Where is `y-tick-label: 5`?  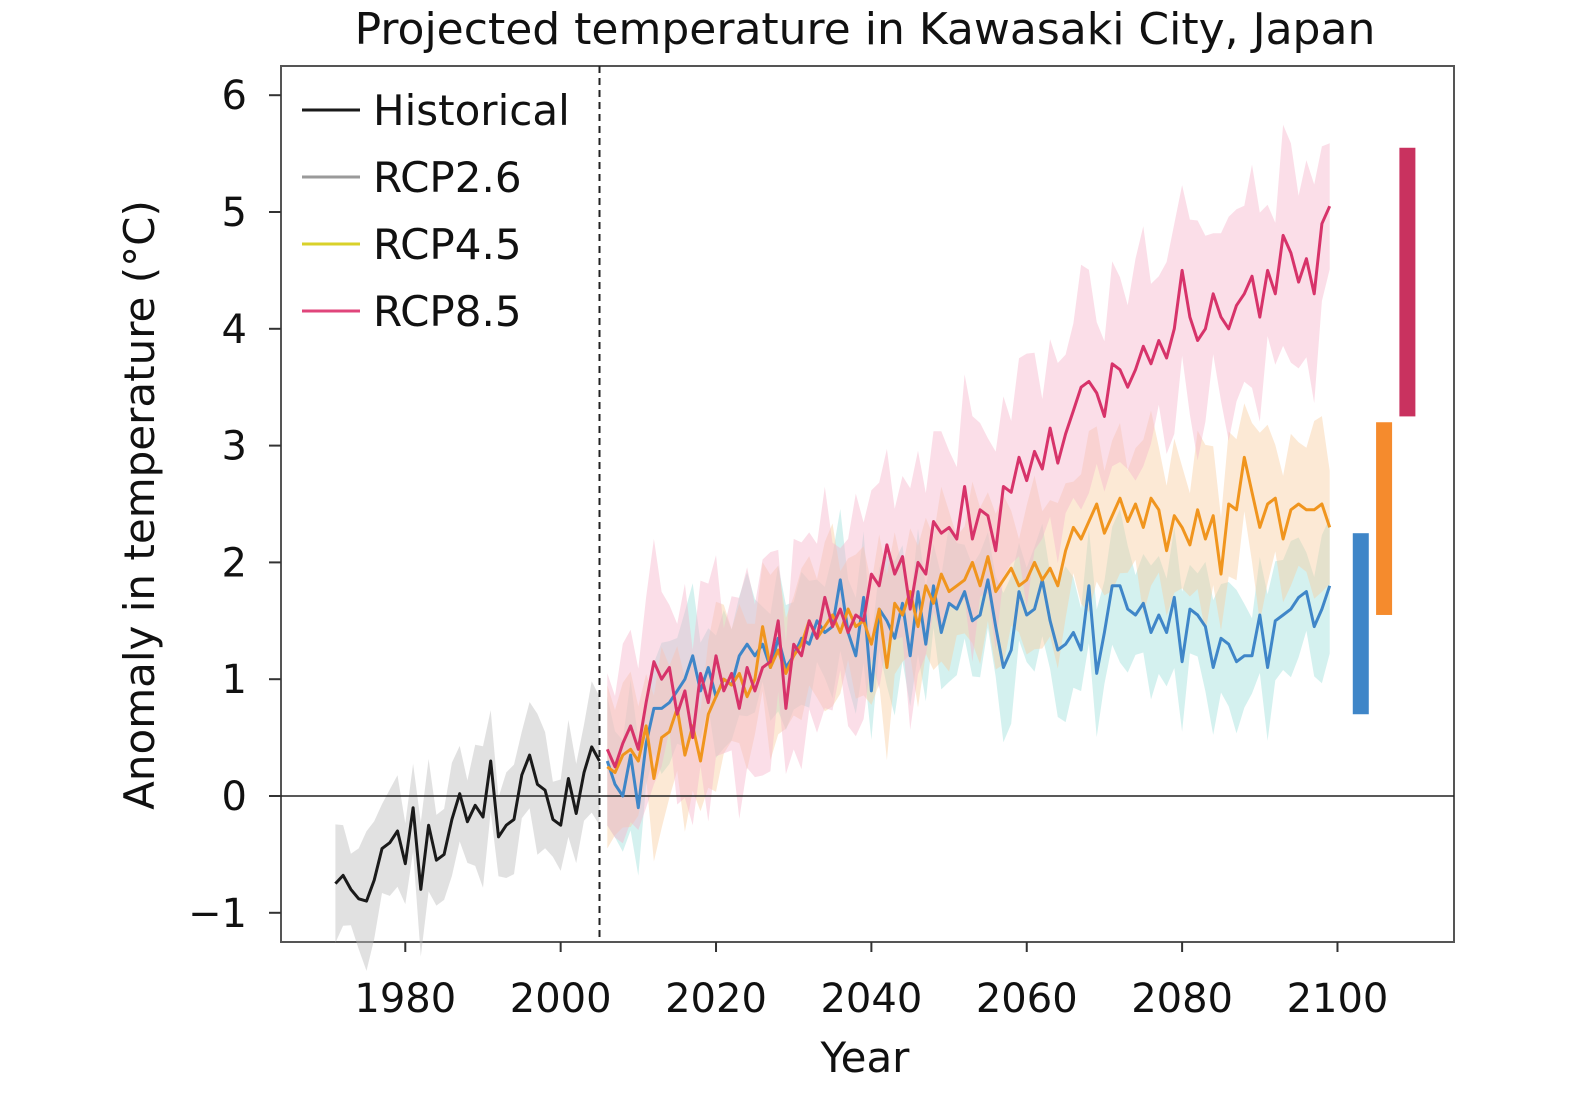
y-tick-label: 5 is located at coordinates (234, 213).